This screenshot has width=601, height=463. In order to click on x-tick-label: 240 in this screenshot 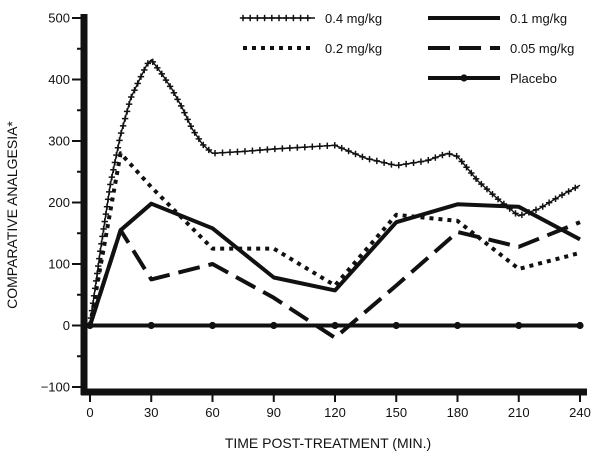, I will do `click(580, 412)`.